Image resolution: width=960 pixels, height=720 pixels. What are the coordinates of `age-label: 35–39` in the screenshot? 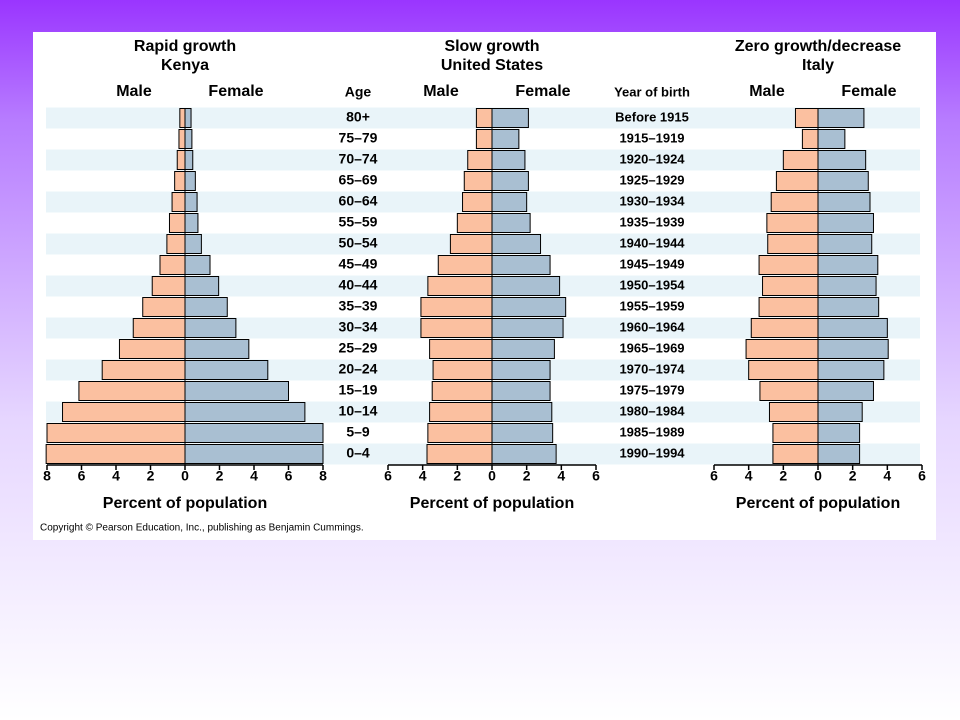 It's located at (358, 306).